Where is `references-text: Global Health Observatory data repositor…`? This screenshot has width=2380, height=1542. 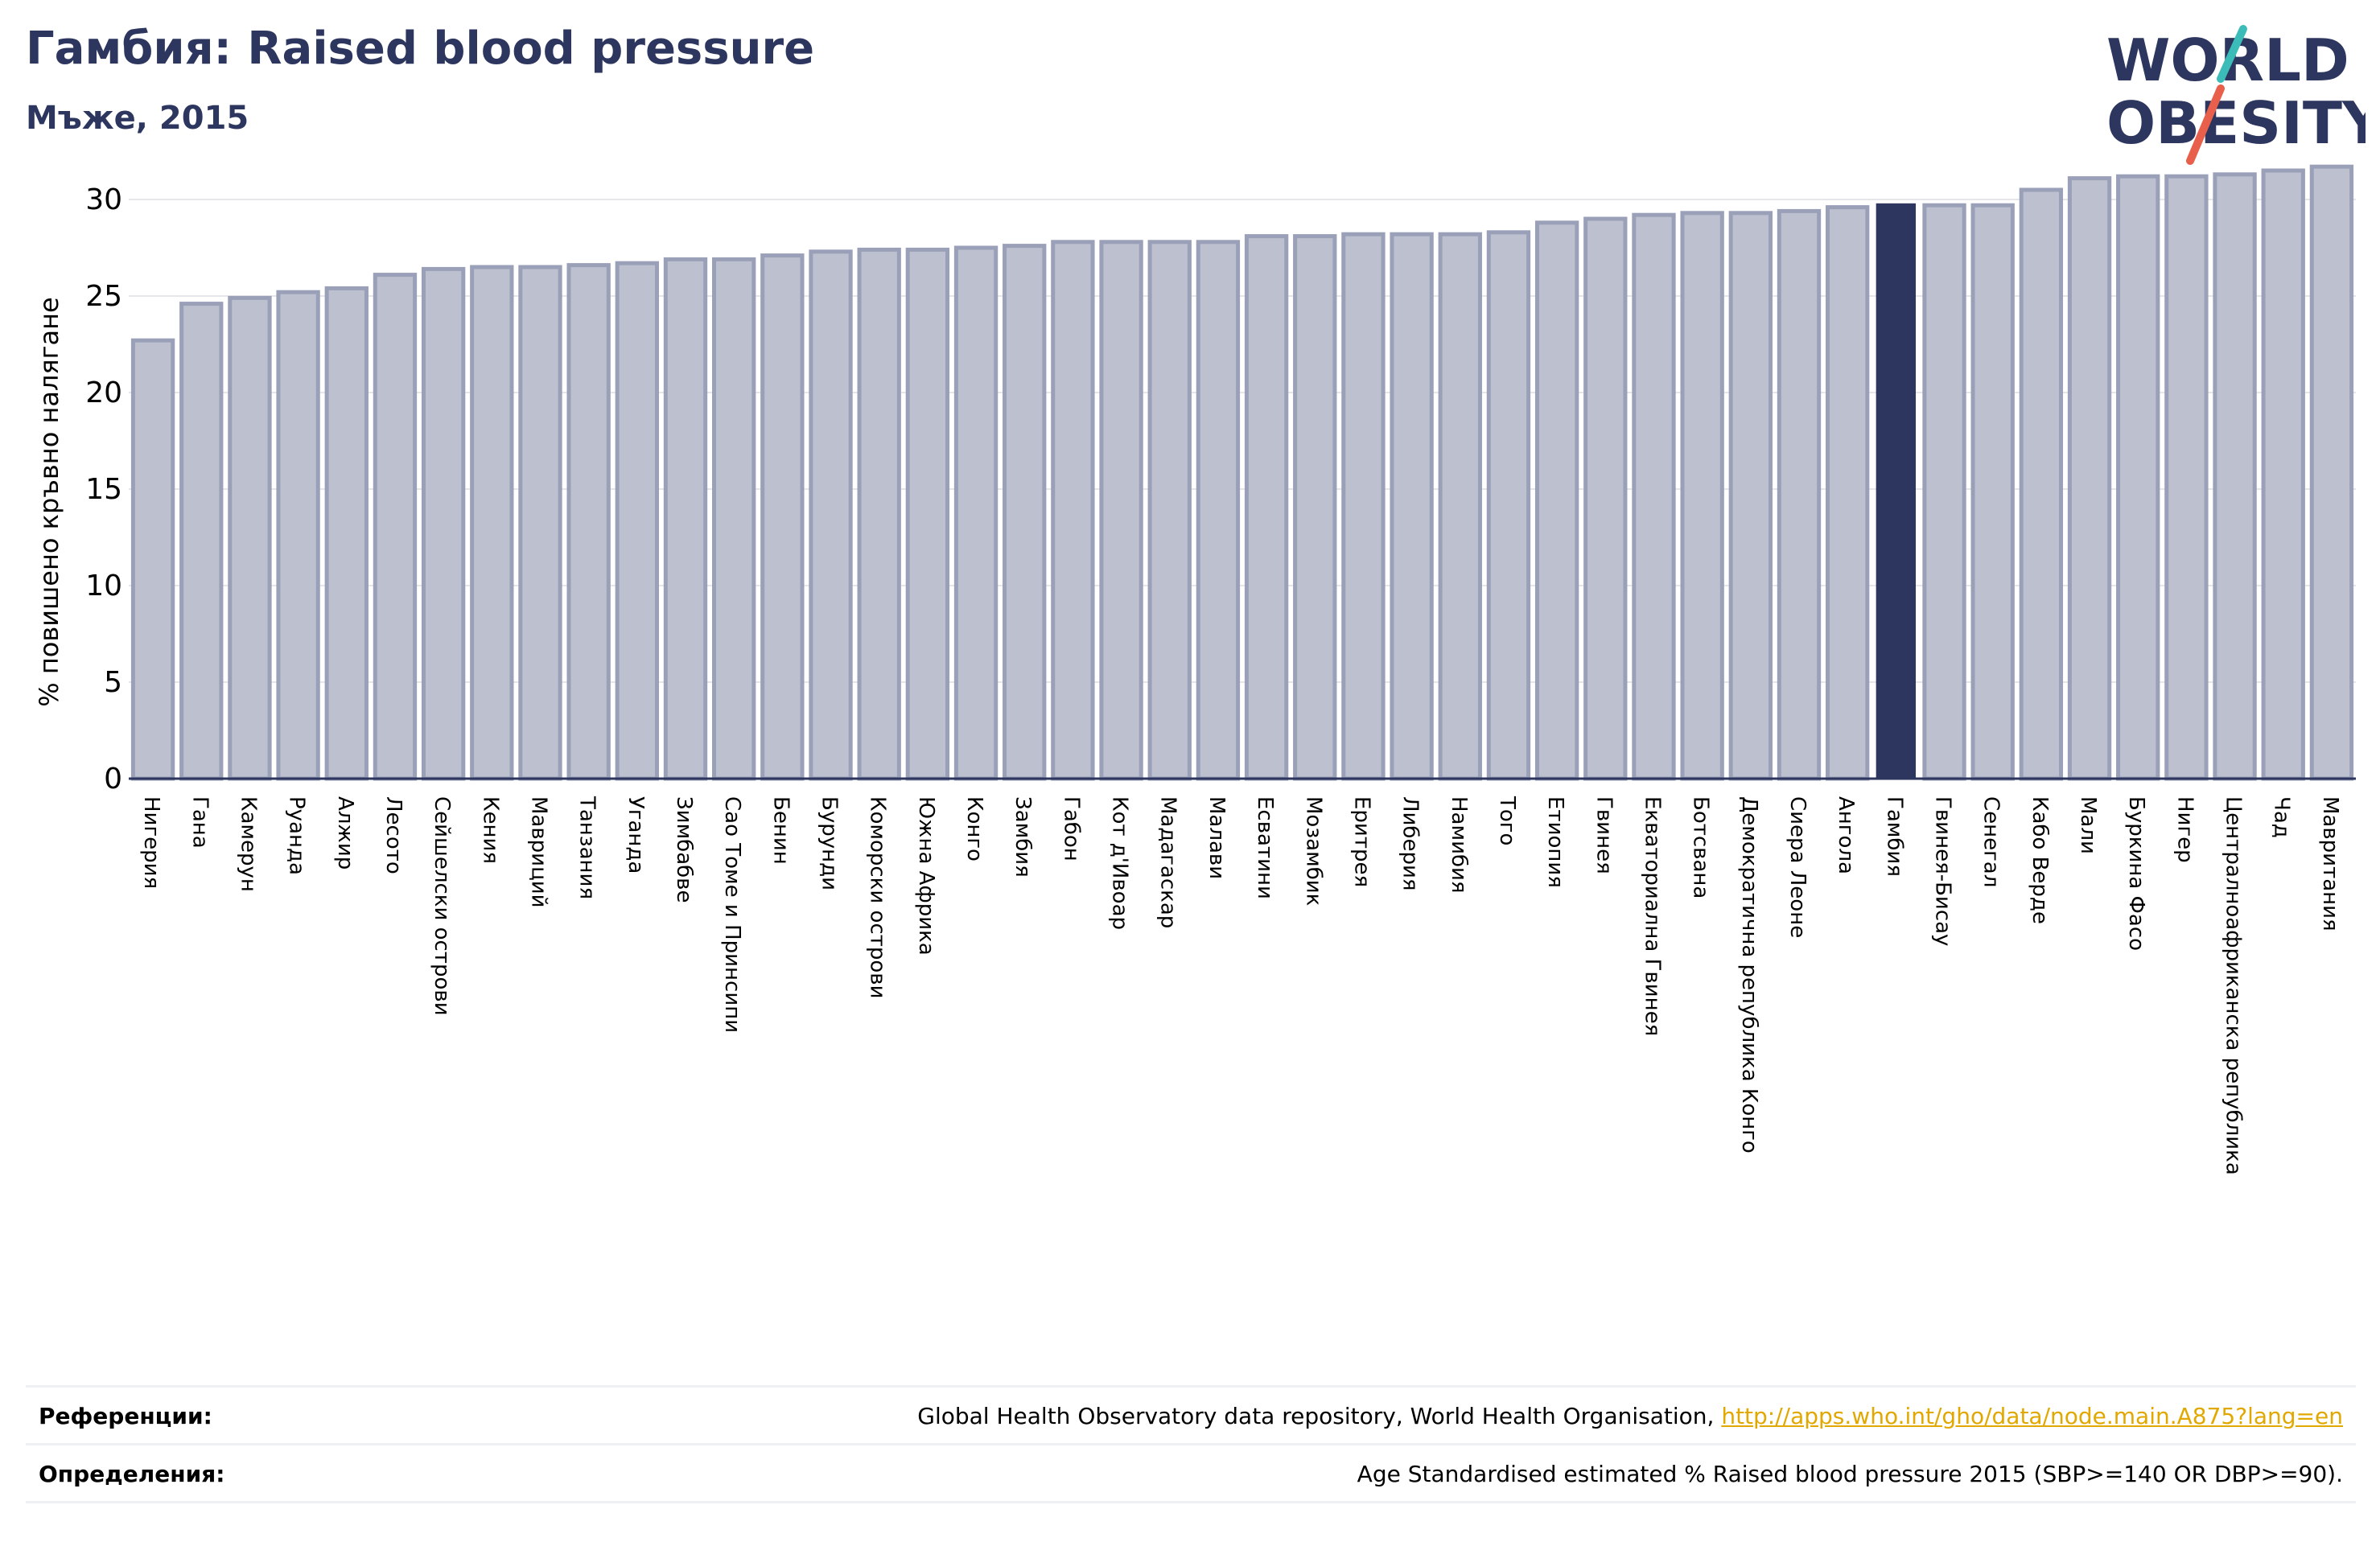
references-text: Global Health Observatory data repositor… is located at coordinates (1316, 1416).